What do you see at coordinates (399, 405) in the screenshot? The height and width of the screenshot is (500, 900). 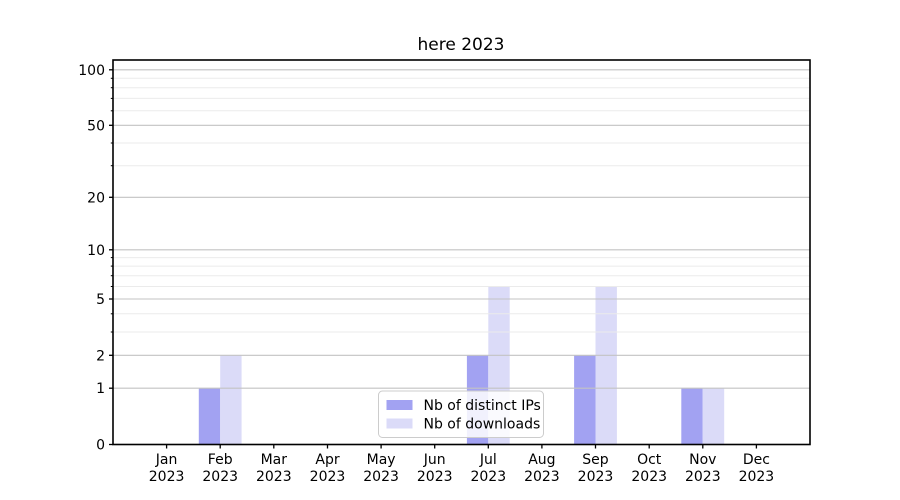 I see `legend-swatch-series0` at bounding box center [399, 405].